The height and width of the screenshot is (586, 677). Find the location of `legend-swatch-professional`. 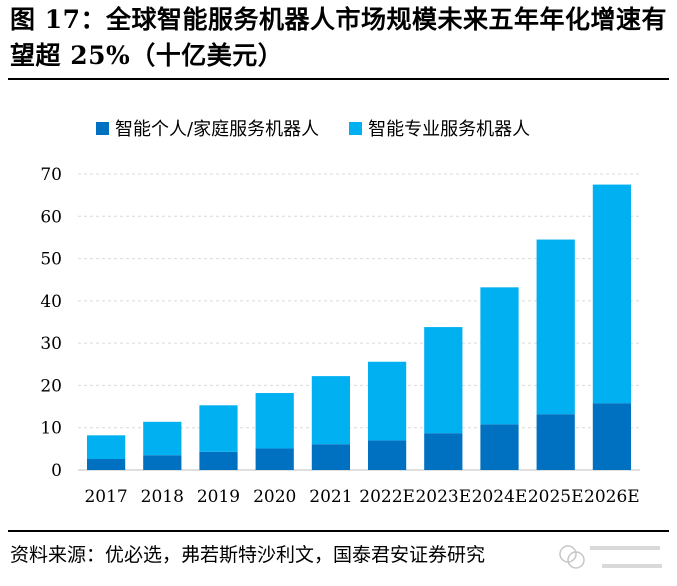

legend-swatch-professional is located at coordinates (356, 128).